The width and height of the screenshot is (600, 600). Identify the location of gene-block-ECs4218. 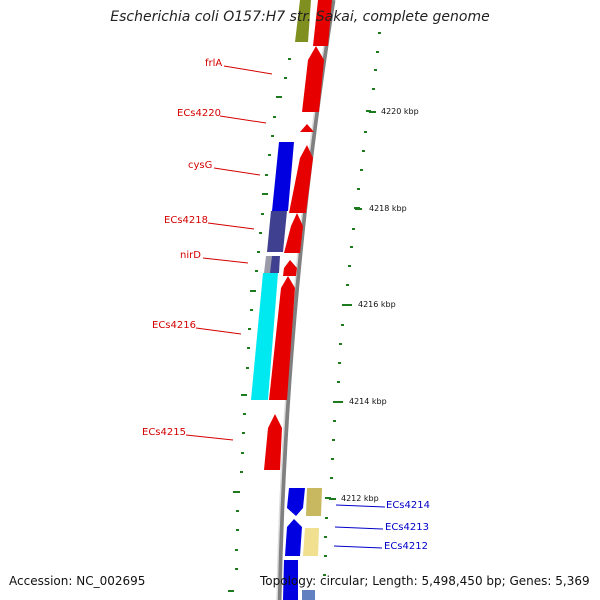
(277, 231).